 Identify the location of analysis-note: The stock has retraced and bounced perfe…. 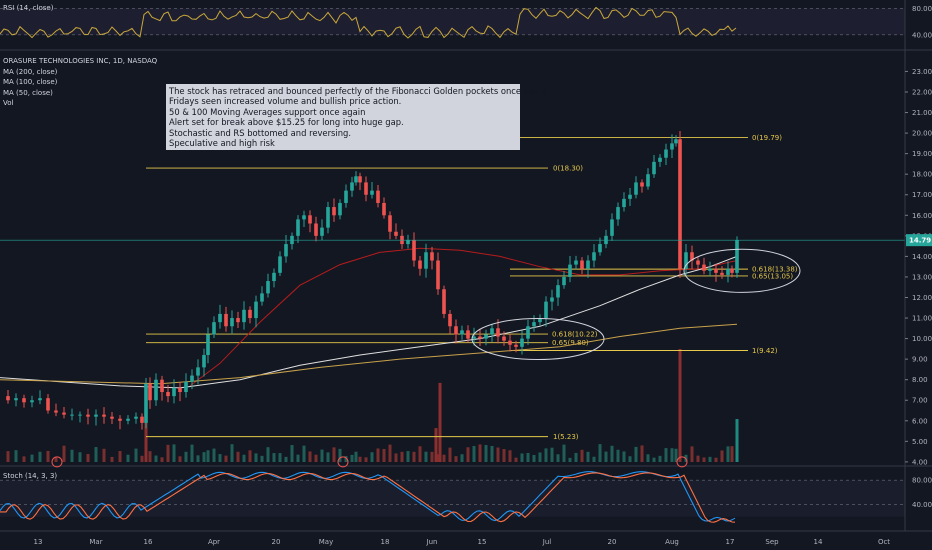
(358, 117).